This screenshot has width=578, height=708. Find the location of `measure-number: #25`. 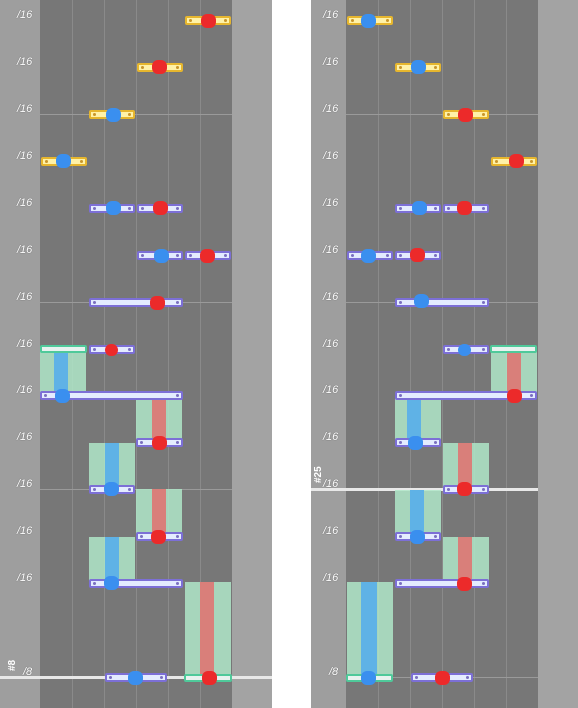

measure-number: #25 is located at coordinates (318, 474).